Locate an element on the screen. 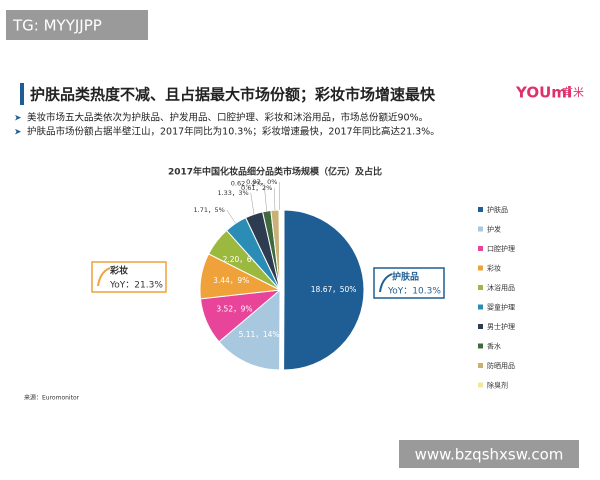  legend-label: 防晒用品 is located at coordinates (501, 365).